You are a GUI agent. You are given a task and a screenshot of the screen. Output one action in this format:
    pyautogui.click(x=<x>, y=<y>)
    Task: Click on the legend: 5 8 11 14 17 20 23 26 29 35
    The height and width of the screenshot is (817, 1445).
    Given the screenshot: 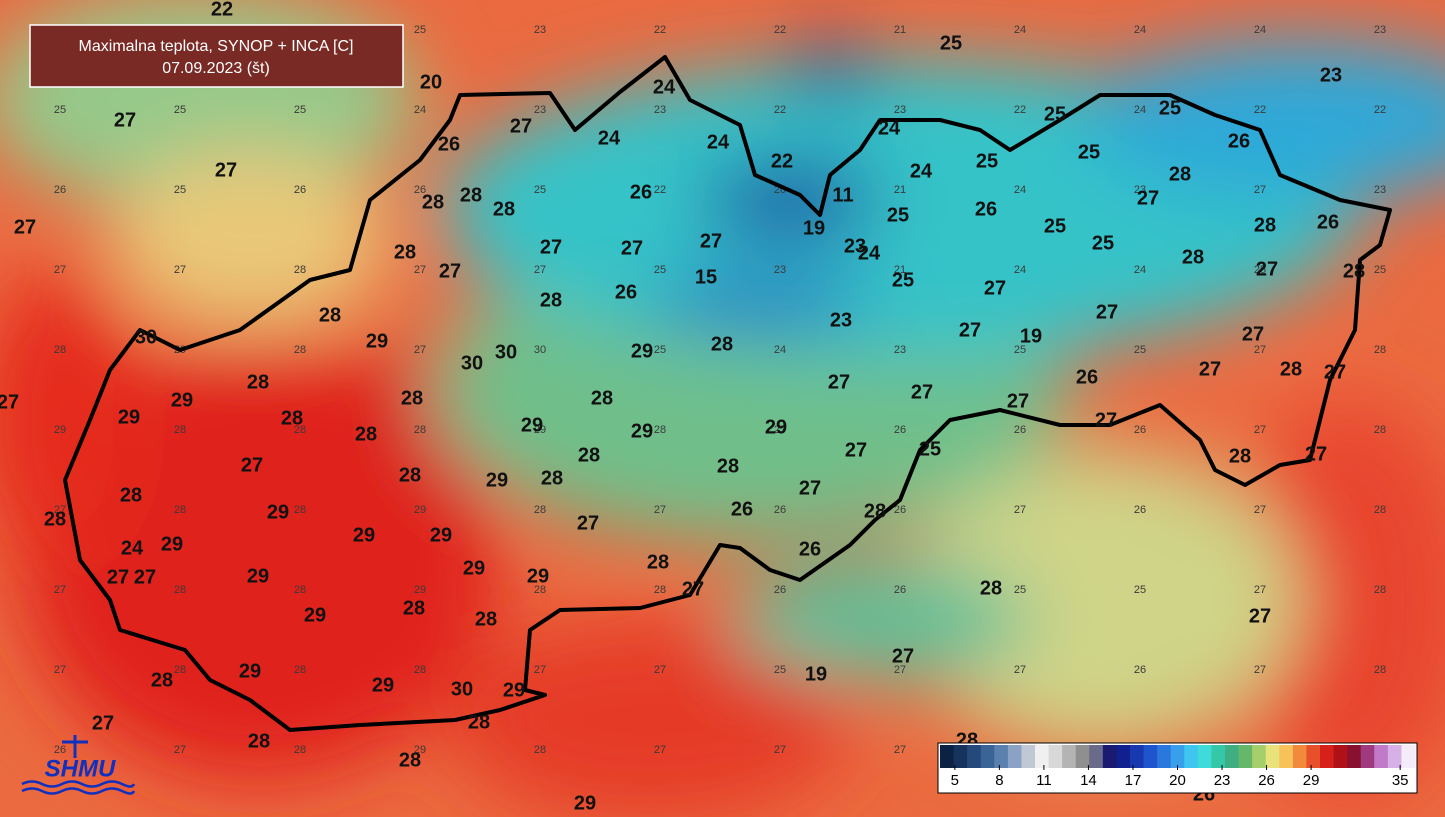 What is the action you would take?
    pyautogui.click(x=1177, y=768)
    